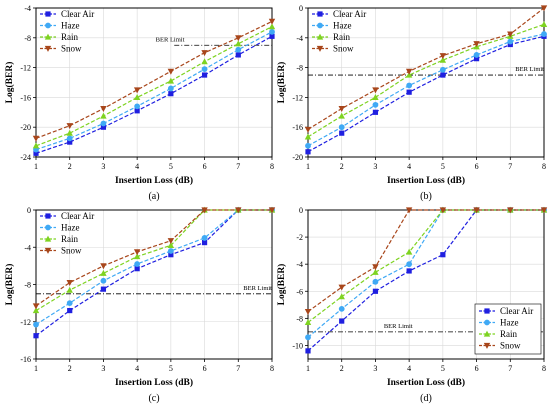  Describe the element at coordinates (153, 196) in the screenshot. I see `panel-caption: (a)` at that location.